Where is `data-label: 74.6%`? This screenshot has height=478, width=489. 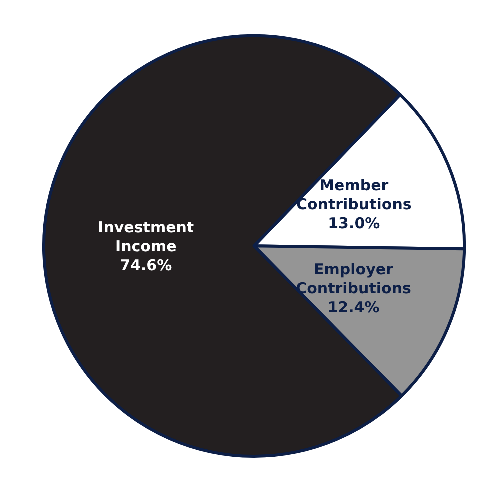
data-label: 74.6% is located at coordinates (146, 265).